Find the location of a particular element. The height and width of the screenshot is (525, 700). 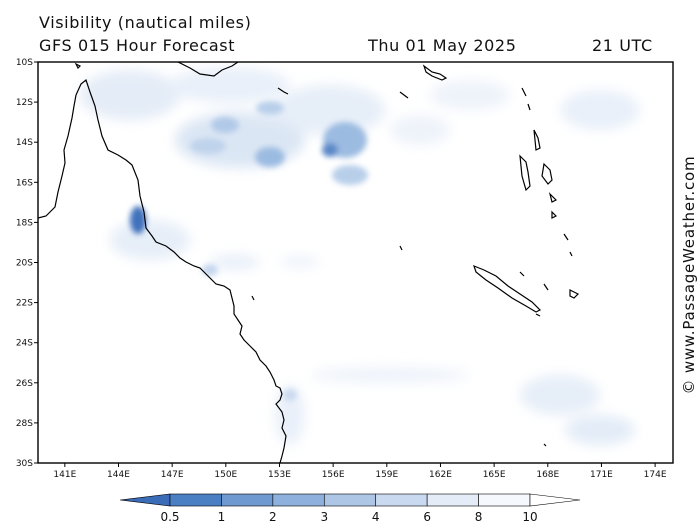

isle-of-pines is located at coordinates (538, 315).